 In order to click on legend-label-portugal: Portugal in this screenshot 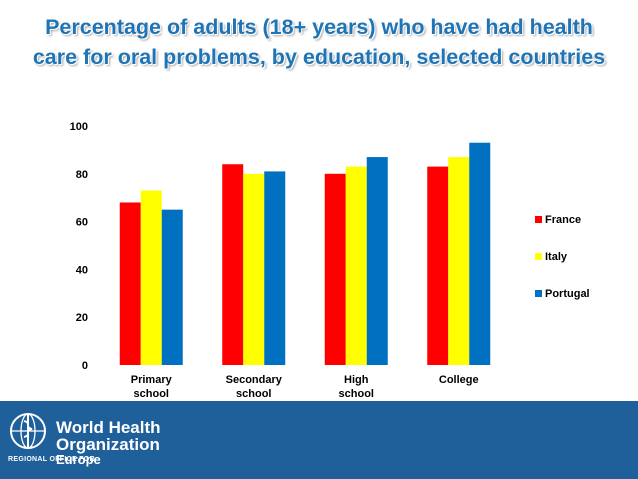, I will do `click(567, 294)`.